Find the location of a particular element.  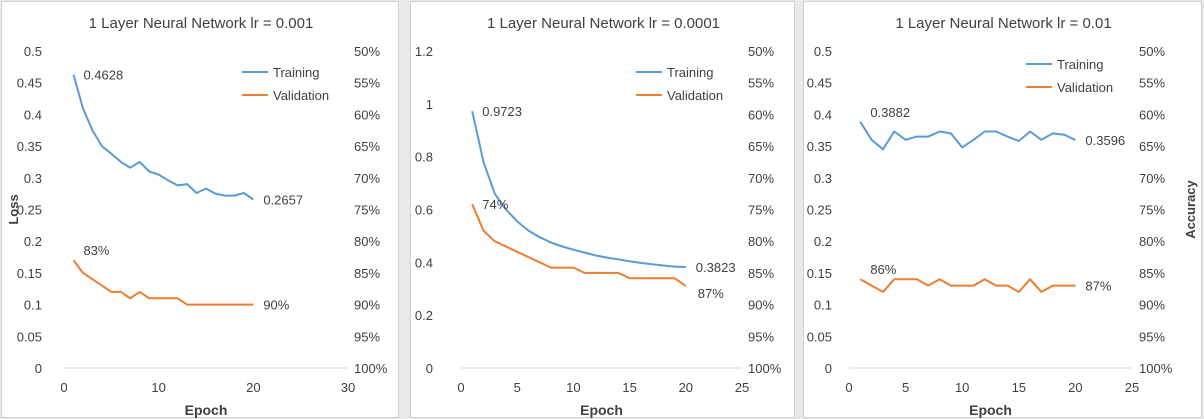

data-label: 0.3596 is located at coordinates (1105, 140).